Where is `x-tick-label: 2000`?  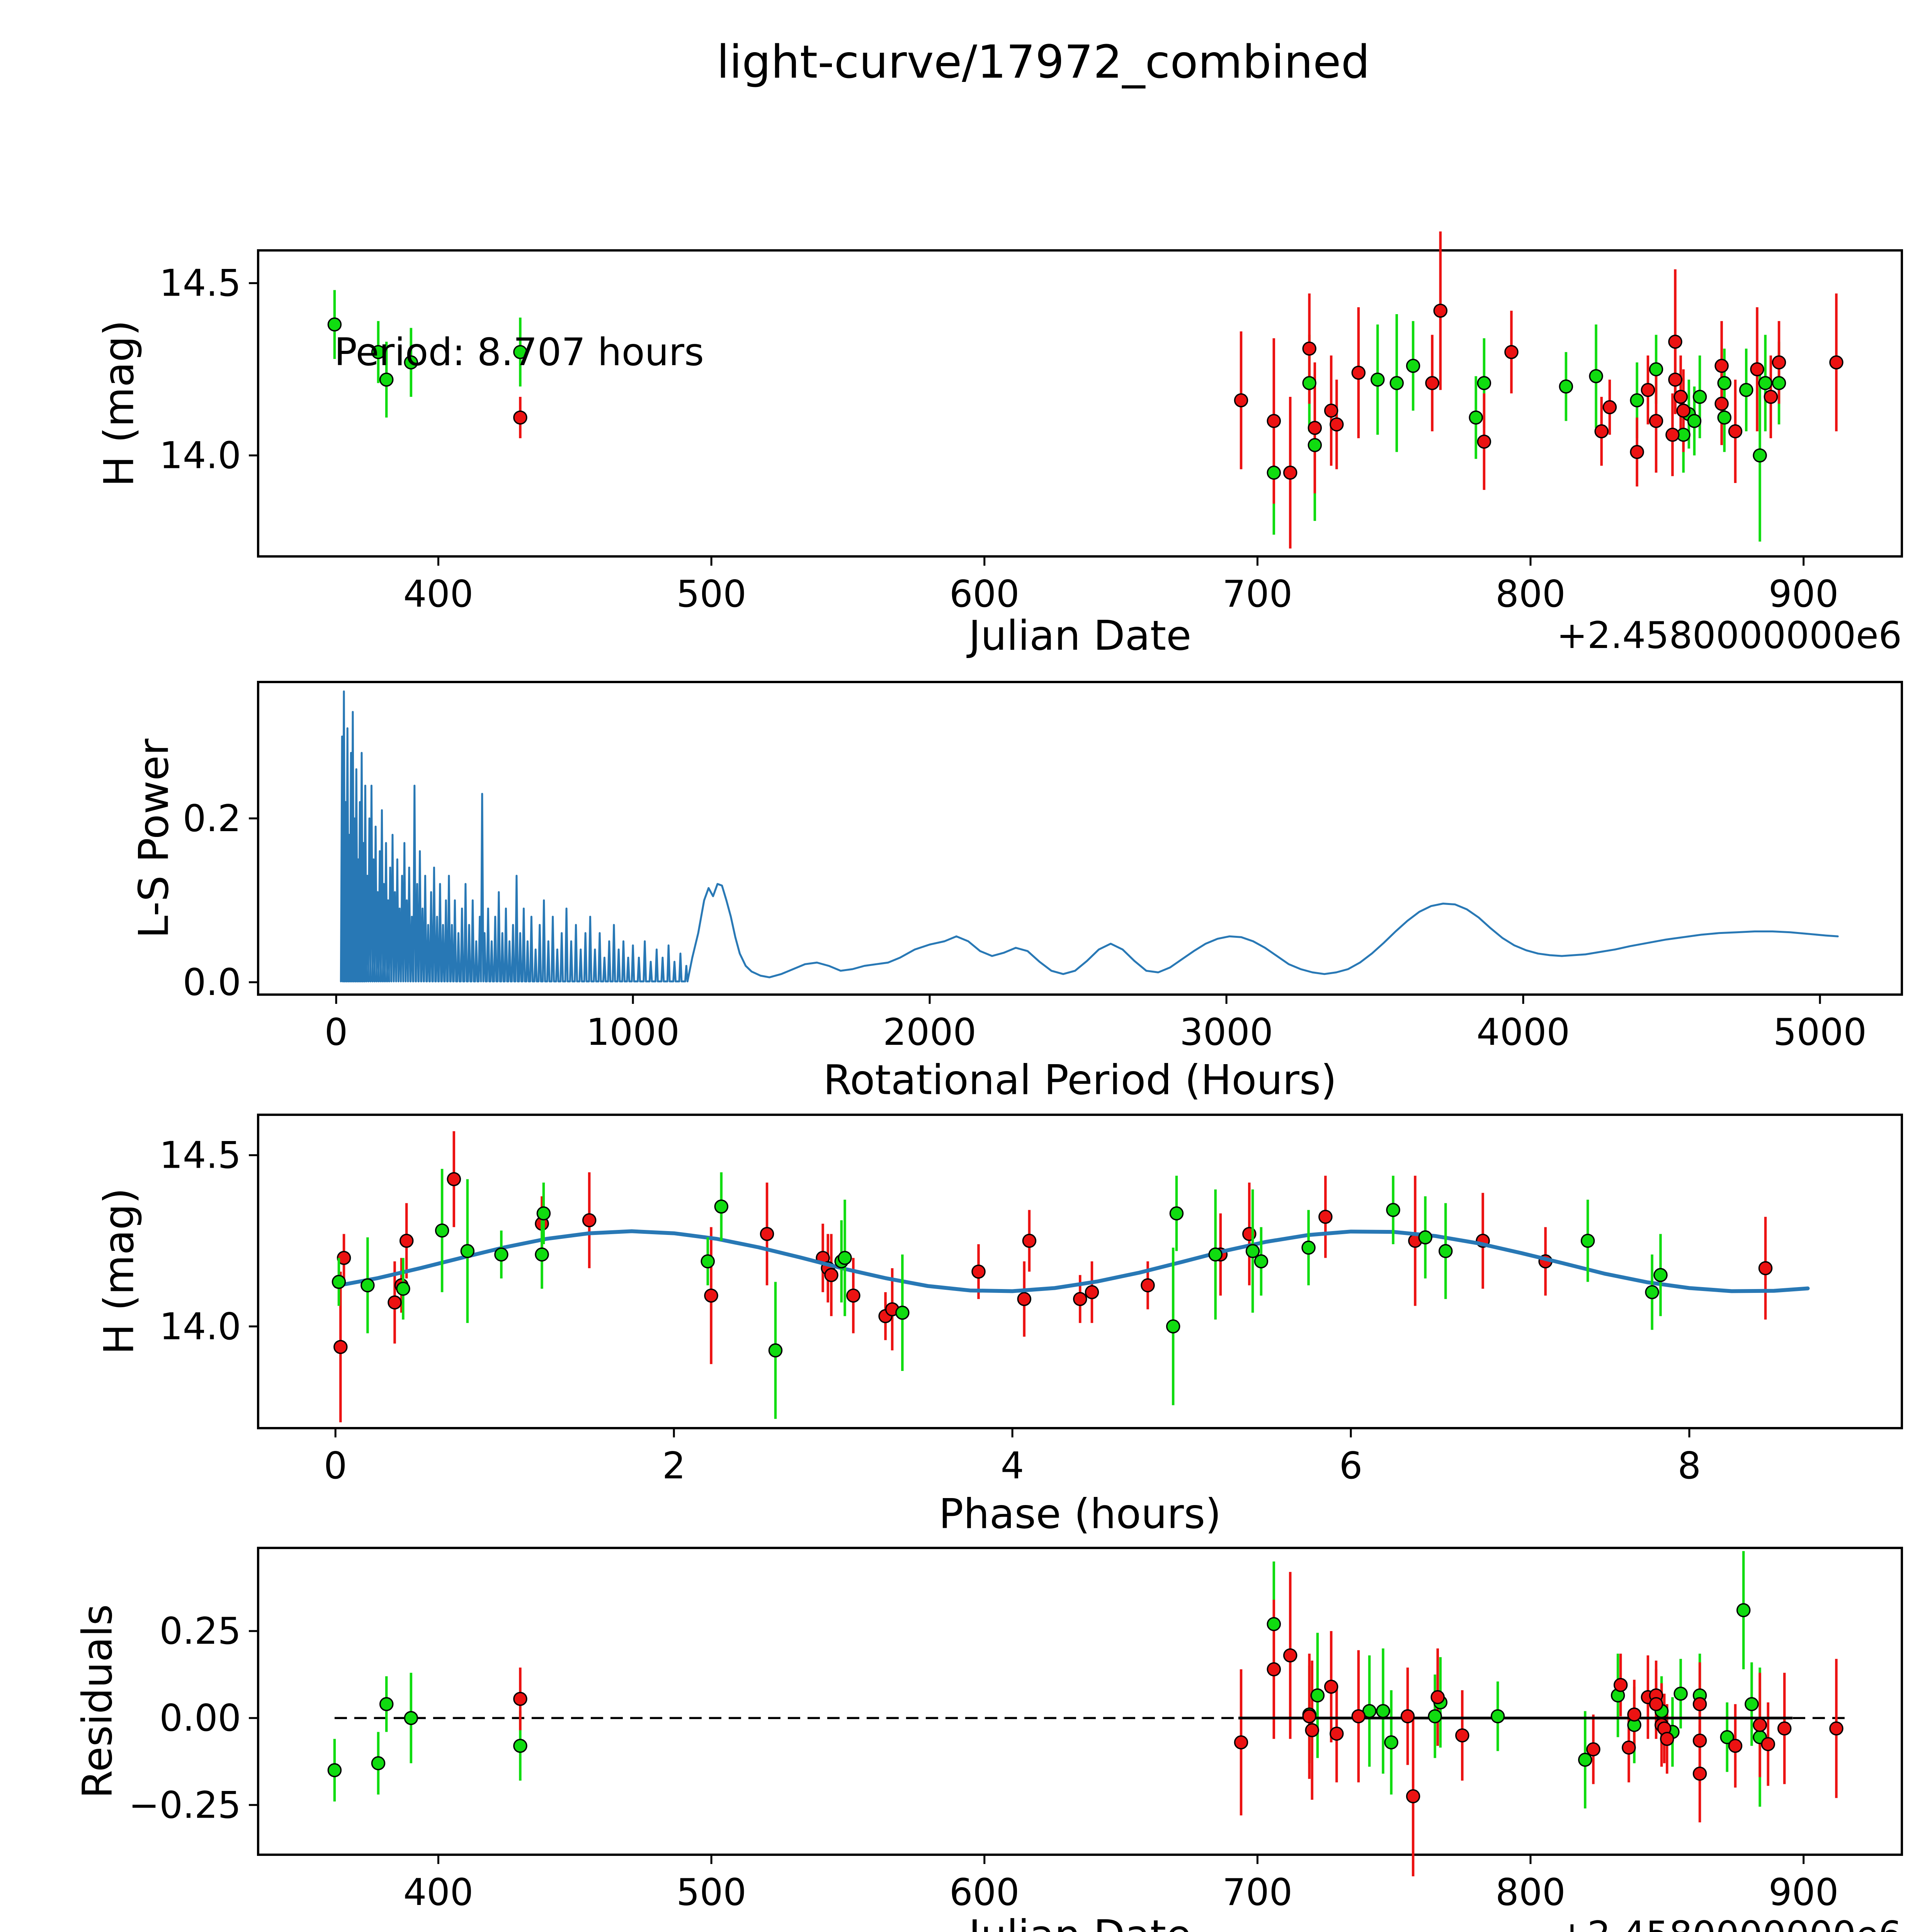 x-tick-label: 2000 is located at coordinates (929, 1033).